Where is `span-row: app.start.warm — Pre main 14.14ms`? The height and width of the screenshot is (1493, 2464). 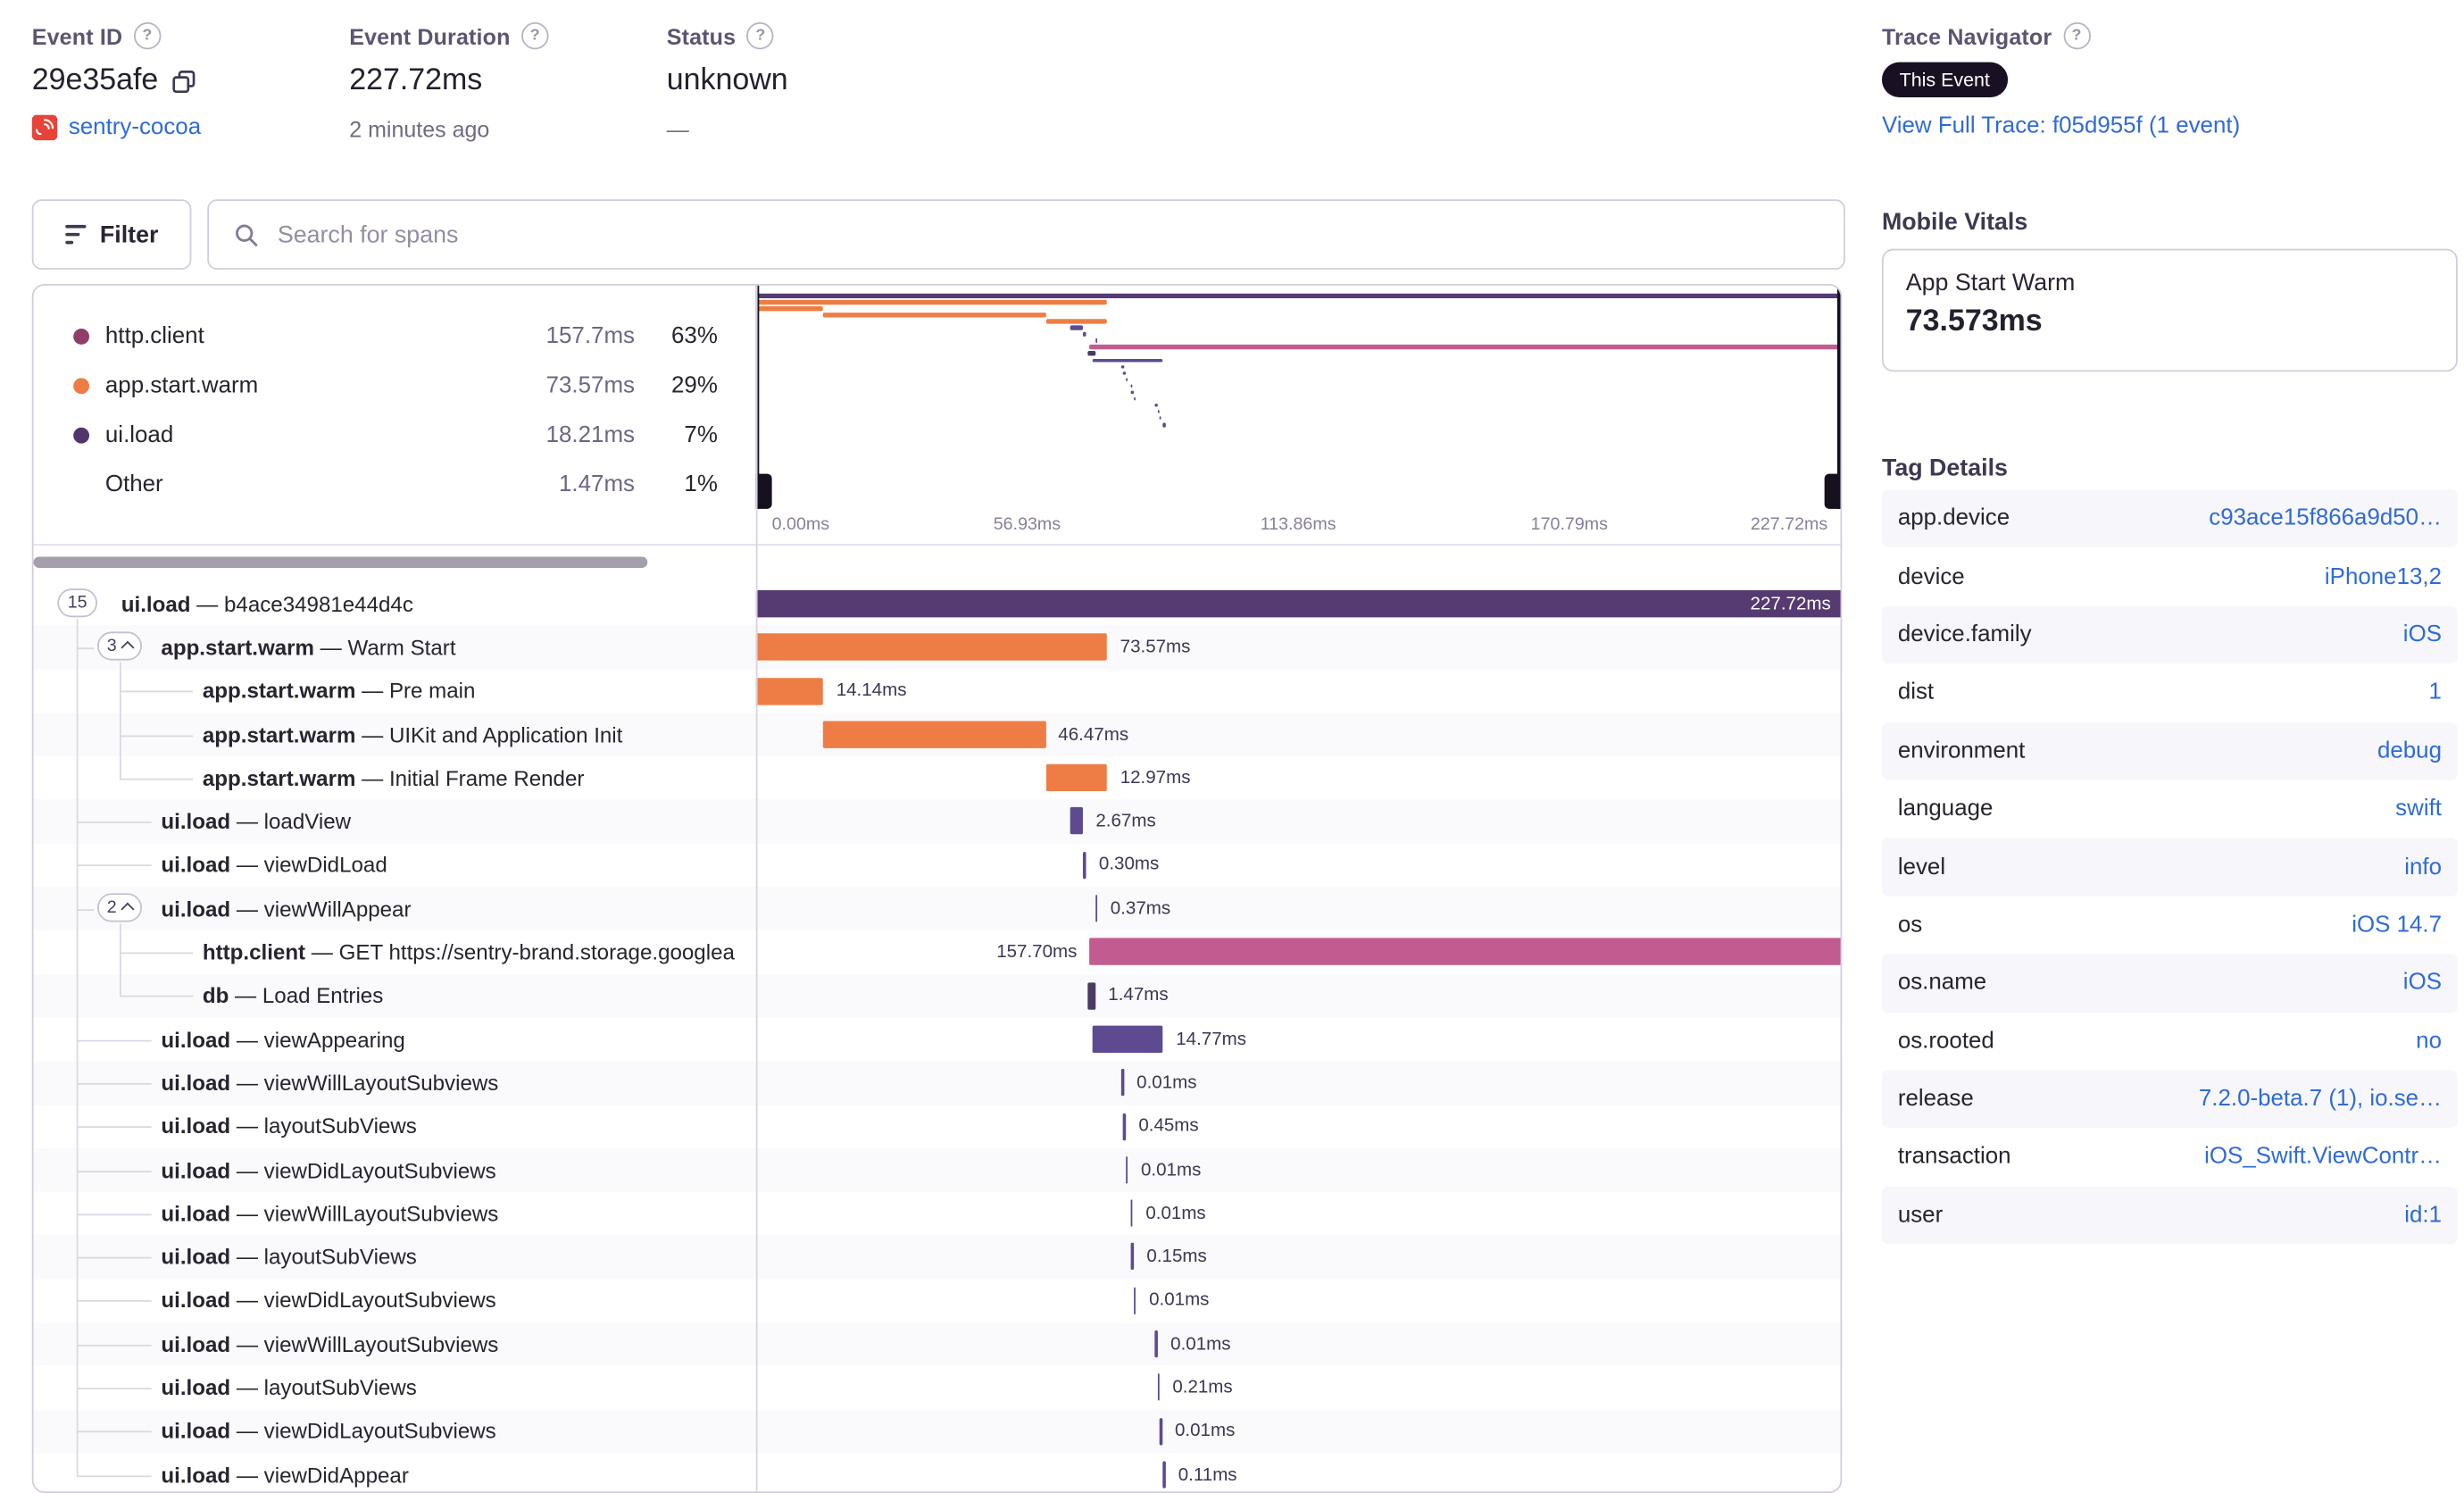
span-row: app.start.warm — Pre main 14.14ms is located at coordinates (937, 691).